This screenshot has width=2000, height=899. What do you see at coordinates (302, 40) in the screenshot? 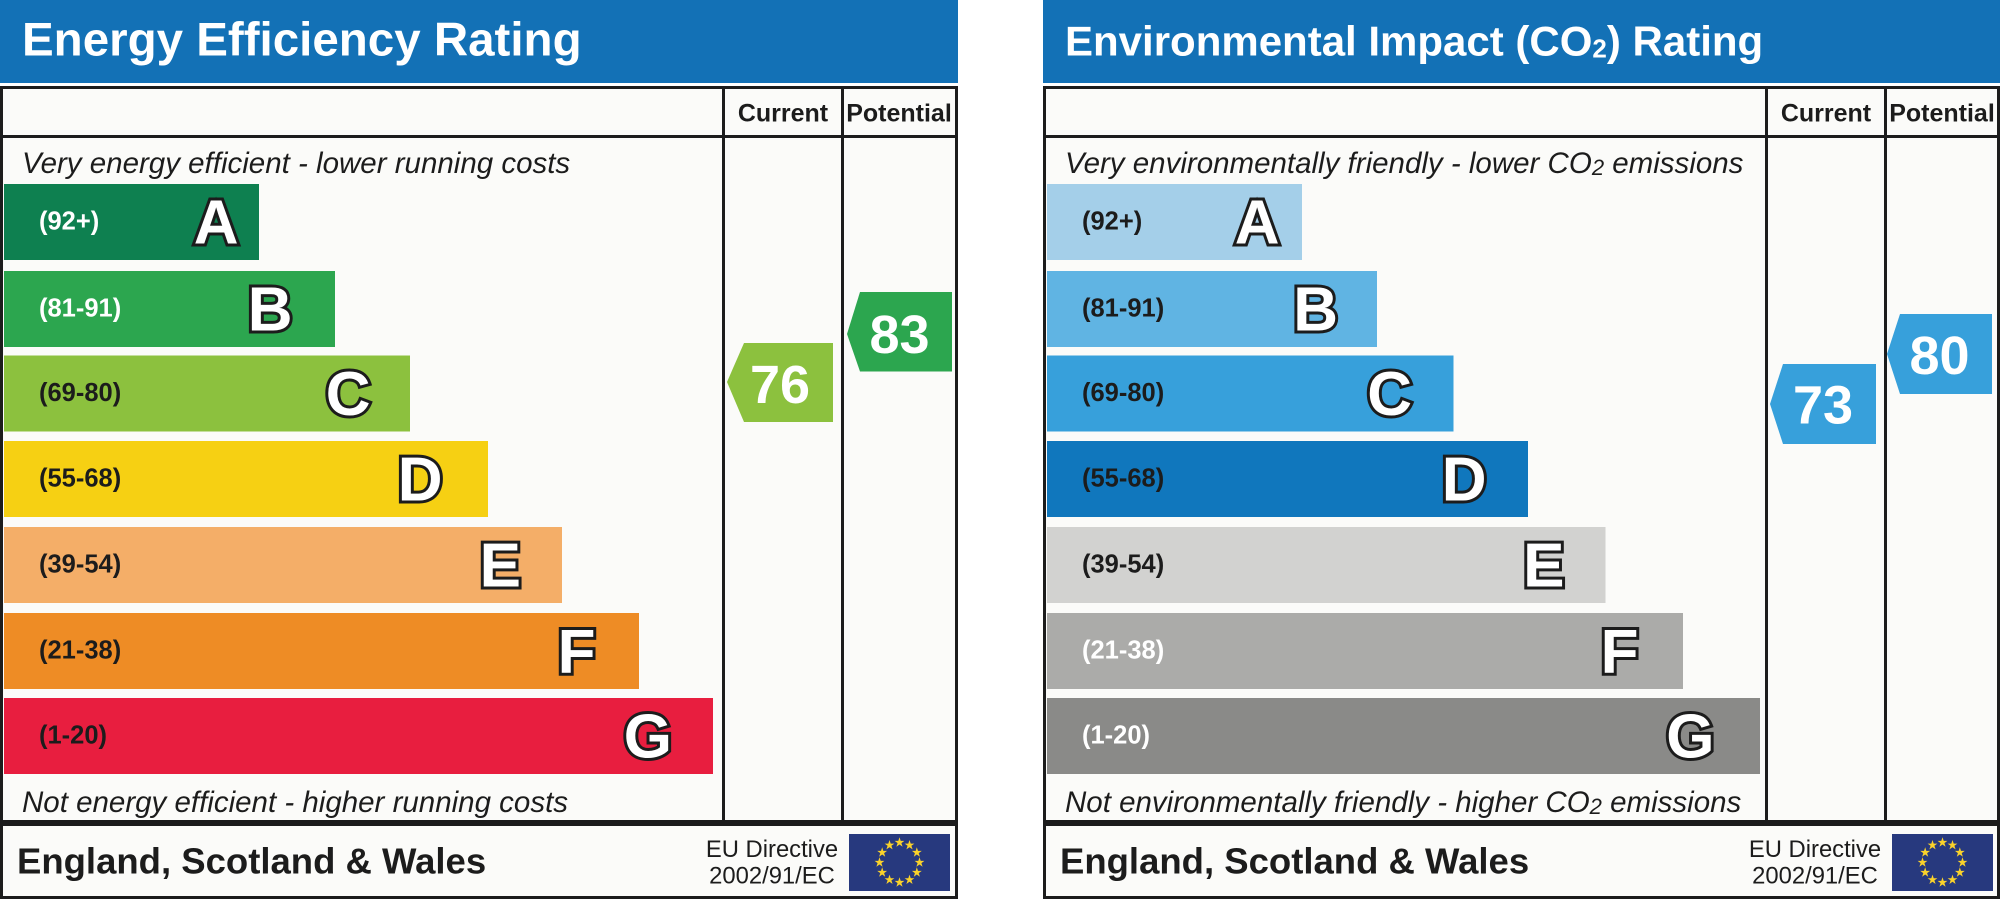
I see `svg-text: Energy Efficiency Rating` at bounding box center [302, 40].